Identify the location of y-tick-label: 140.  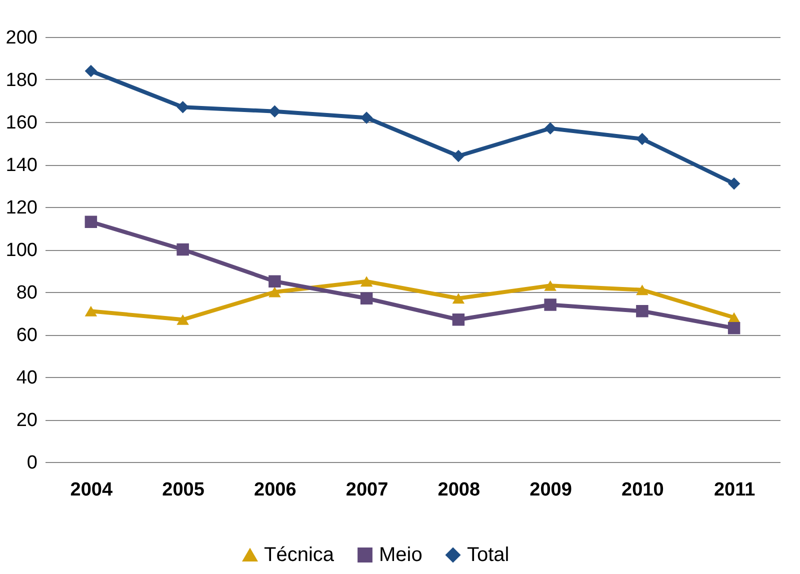
(22, 165).